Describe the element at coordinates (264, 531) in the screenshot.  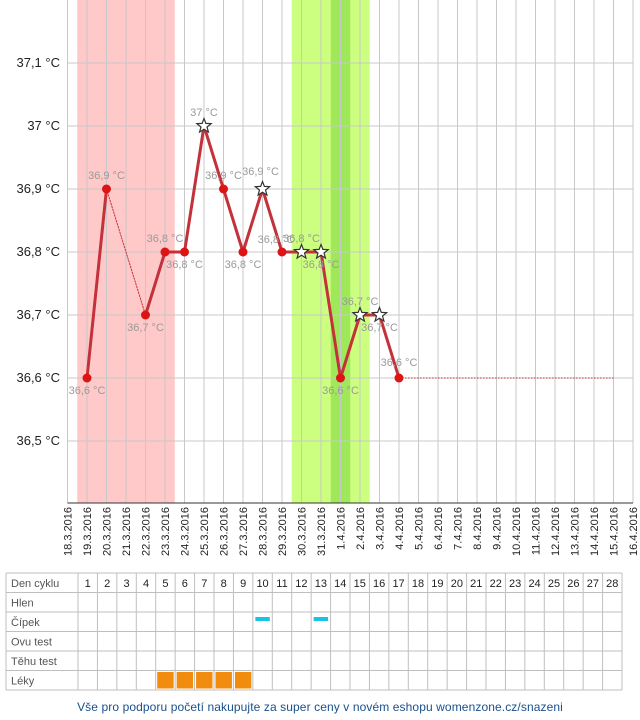
I see `x-tick-label: 28.3.2016` at that location.